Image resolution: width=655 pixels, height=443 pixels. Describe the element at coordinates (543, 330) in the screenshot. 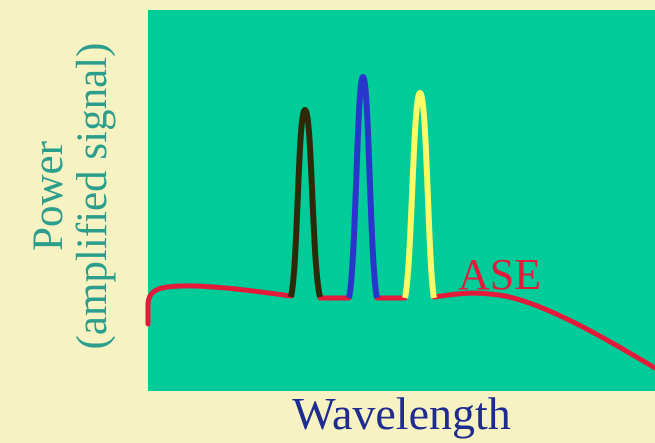

I see `ase-curve-right` at that location.